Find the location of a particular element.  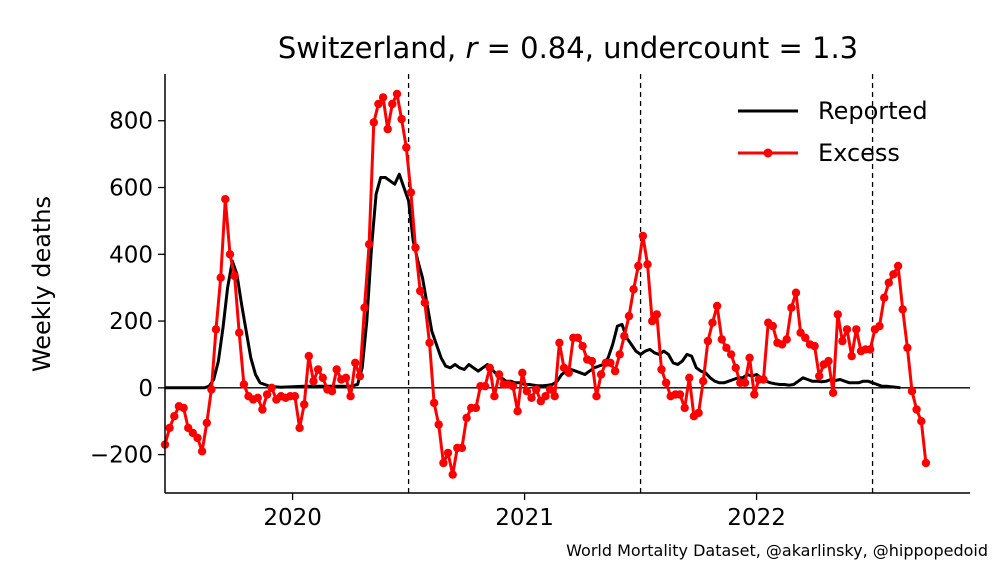

y-tick-label: 800 is located at coordinates (131, 122).